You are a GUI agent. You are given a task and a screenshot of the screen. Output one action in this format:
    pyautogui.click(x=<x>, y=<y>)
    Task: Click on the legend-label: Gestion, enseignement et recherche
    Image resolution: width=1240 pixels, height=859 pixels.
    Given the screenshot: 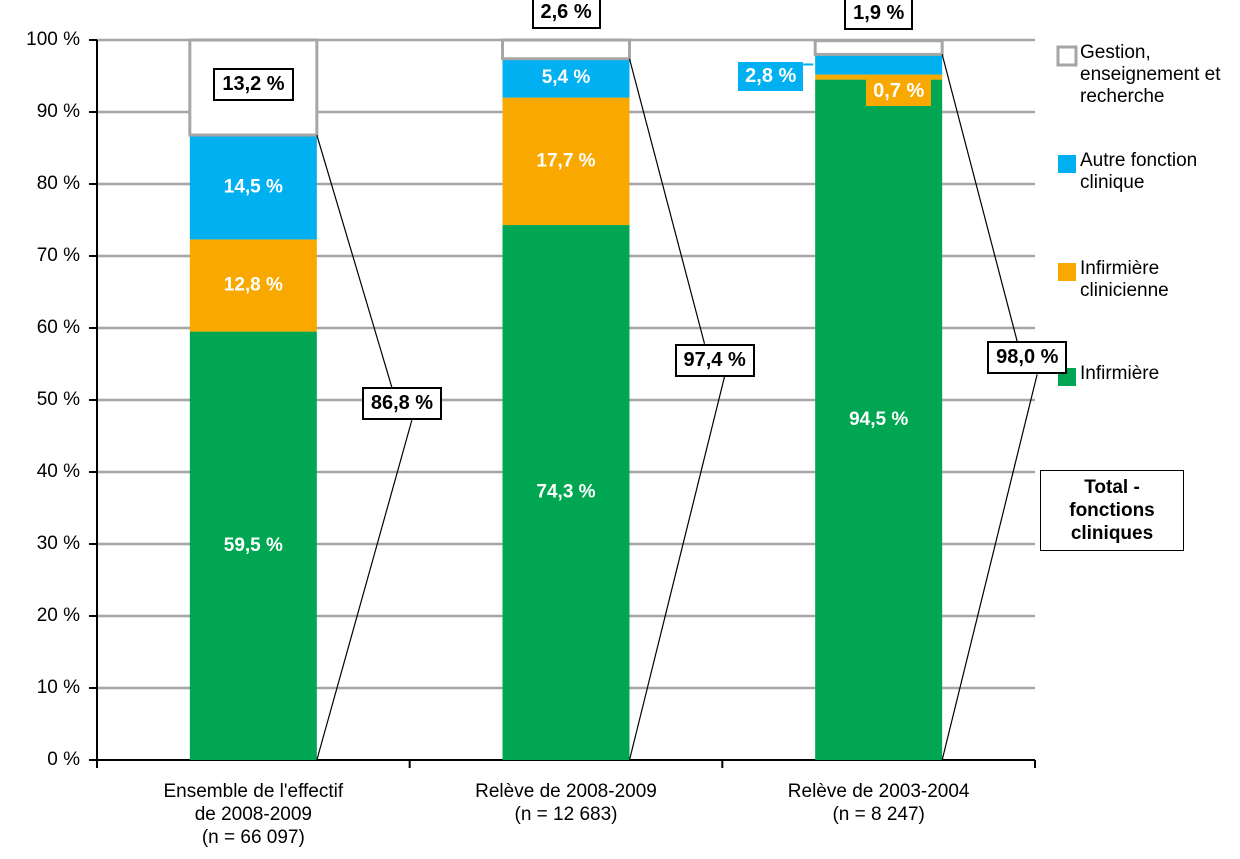 What is the action you would take?
    pyautogui.click(x=1150, y=74)
    